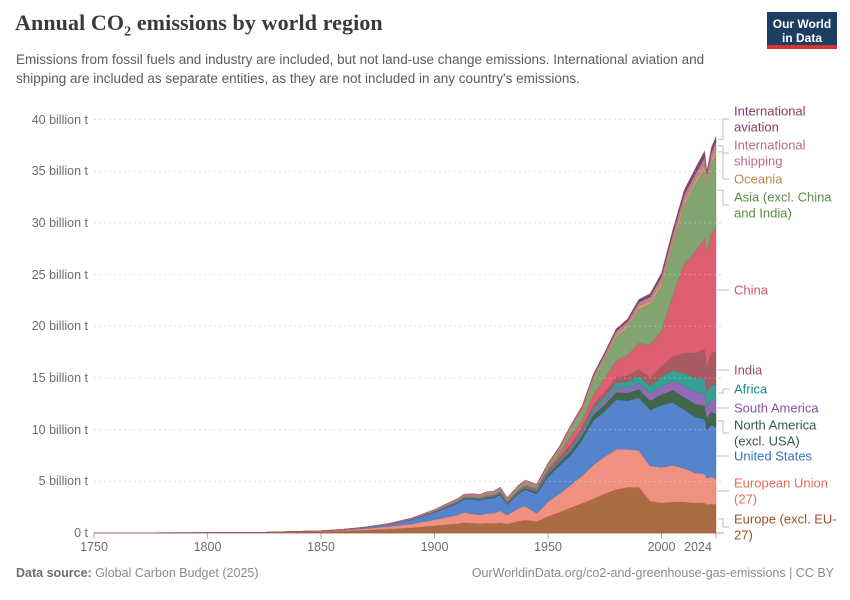 The image size is (850, 600). Describe the element at coordinates (94, 547) in the screenshot. I see `x-tick-label-1750: 1750` at that location.